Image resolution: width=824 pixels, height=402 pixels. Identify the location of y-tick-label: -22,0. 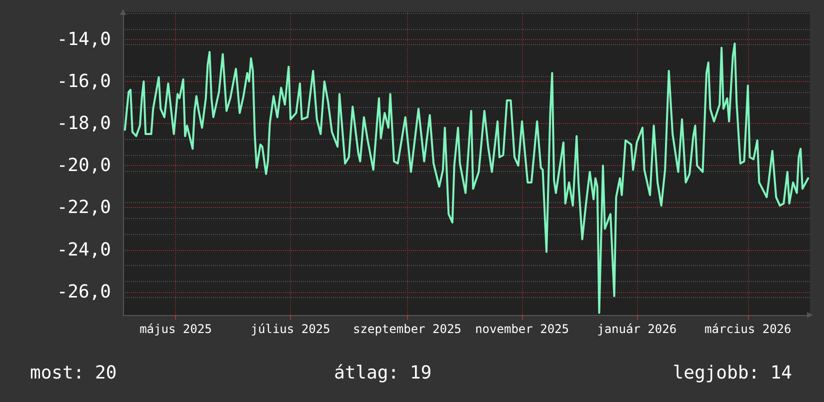
(83, 207).